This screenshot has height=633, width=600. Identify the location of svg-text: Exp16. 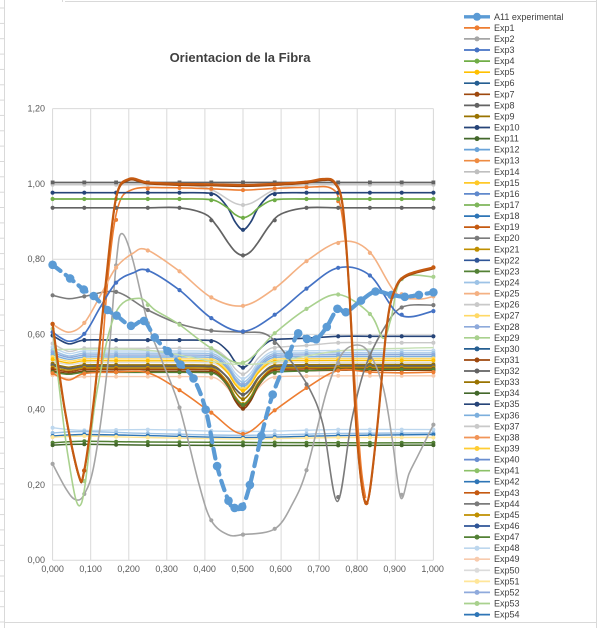
(507, 194).